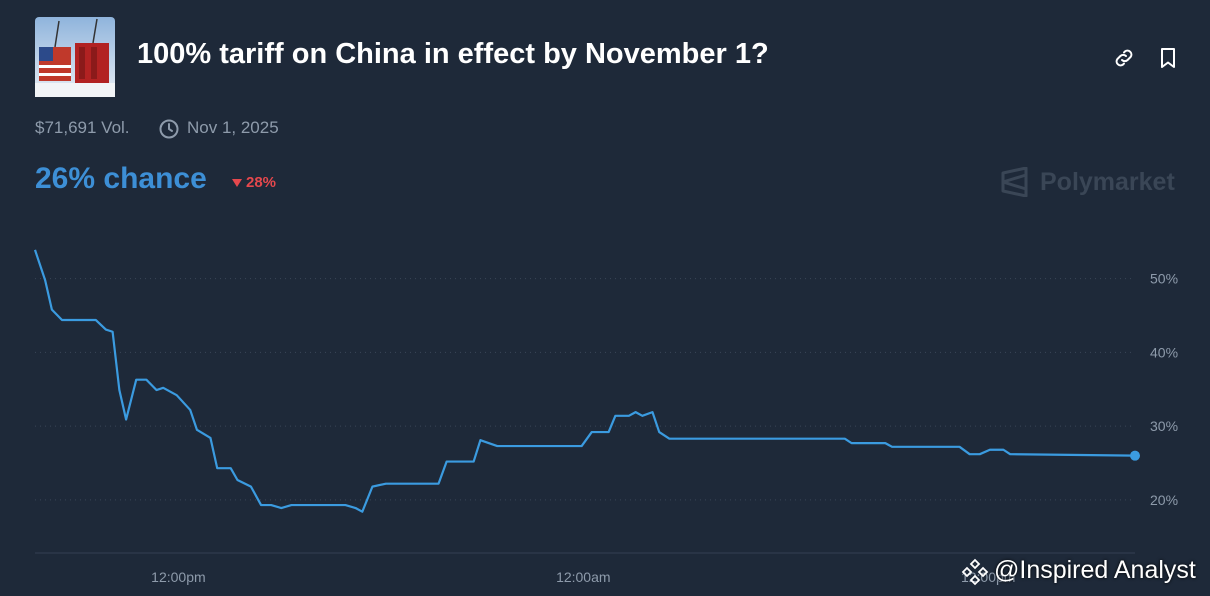 This screenshot has height=596, width=1210. Describe the element at coordinates (1095, 570) in the screenshot. I see `watermark: @Inspired Analyst` at that location.